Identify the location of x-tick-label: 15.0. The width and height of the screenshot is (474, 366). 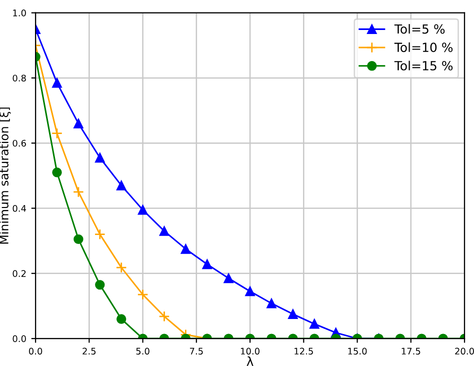
(357, 351).